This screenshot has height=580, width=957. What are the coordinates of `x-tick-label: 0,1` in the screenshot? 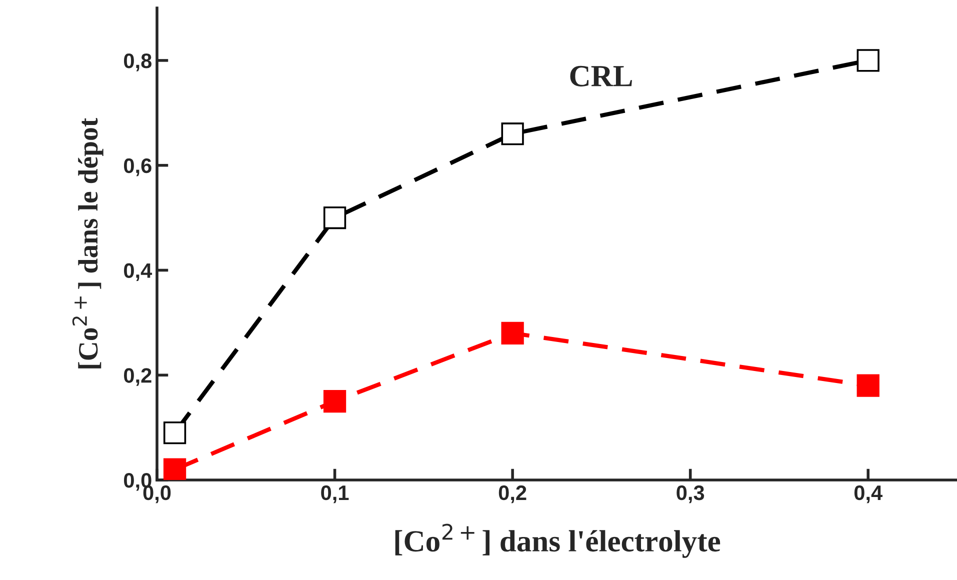 It's located at (335, 494).